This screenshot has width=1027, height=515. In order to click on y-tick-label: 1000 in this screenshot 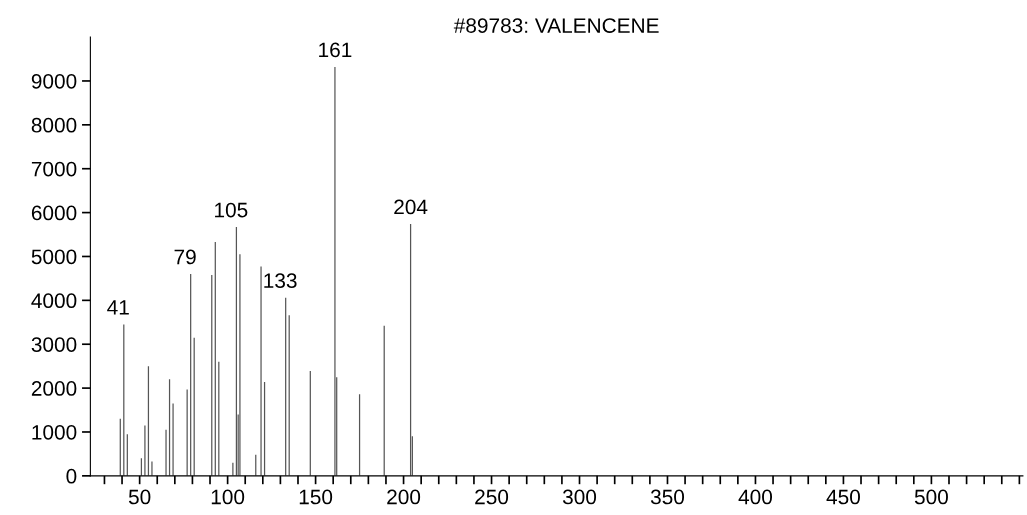, I will do `click(54, 432)`.